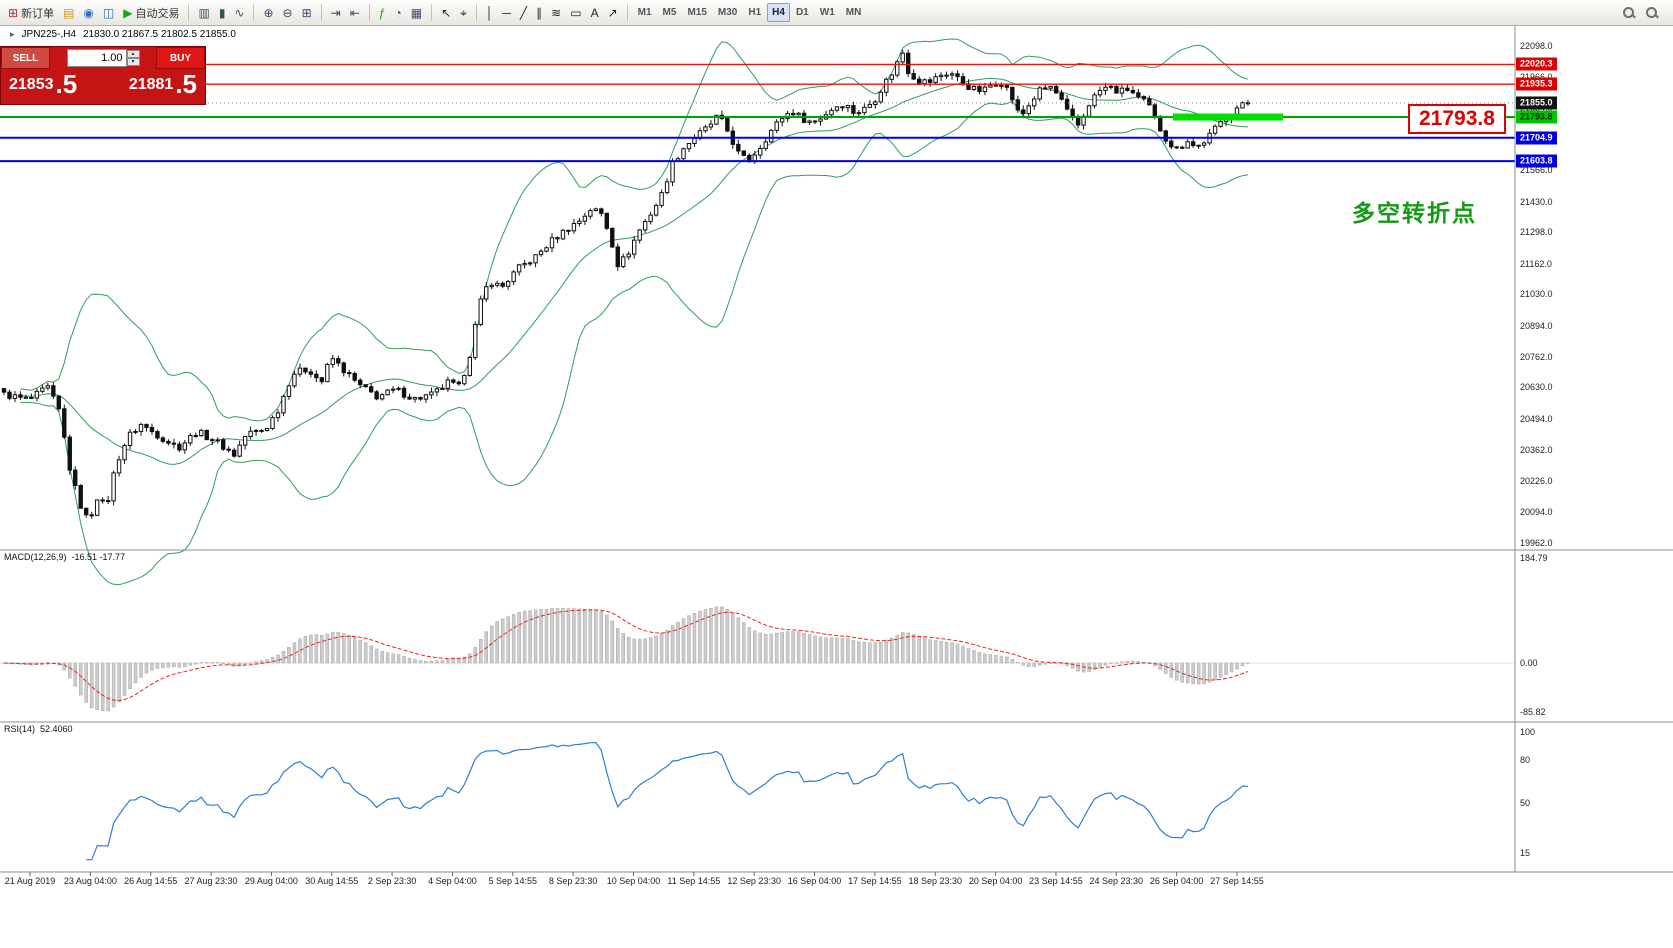 This screenshot has width=1673, height=948. What do you see at coordinates (778, 12) in the screenshot?
I see `tf-h4-button: H4` at bounding box center [778, 12].